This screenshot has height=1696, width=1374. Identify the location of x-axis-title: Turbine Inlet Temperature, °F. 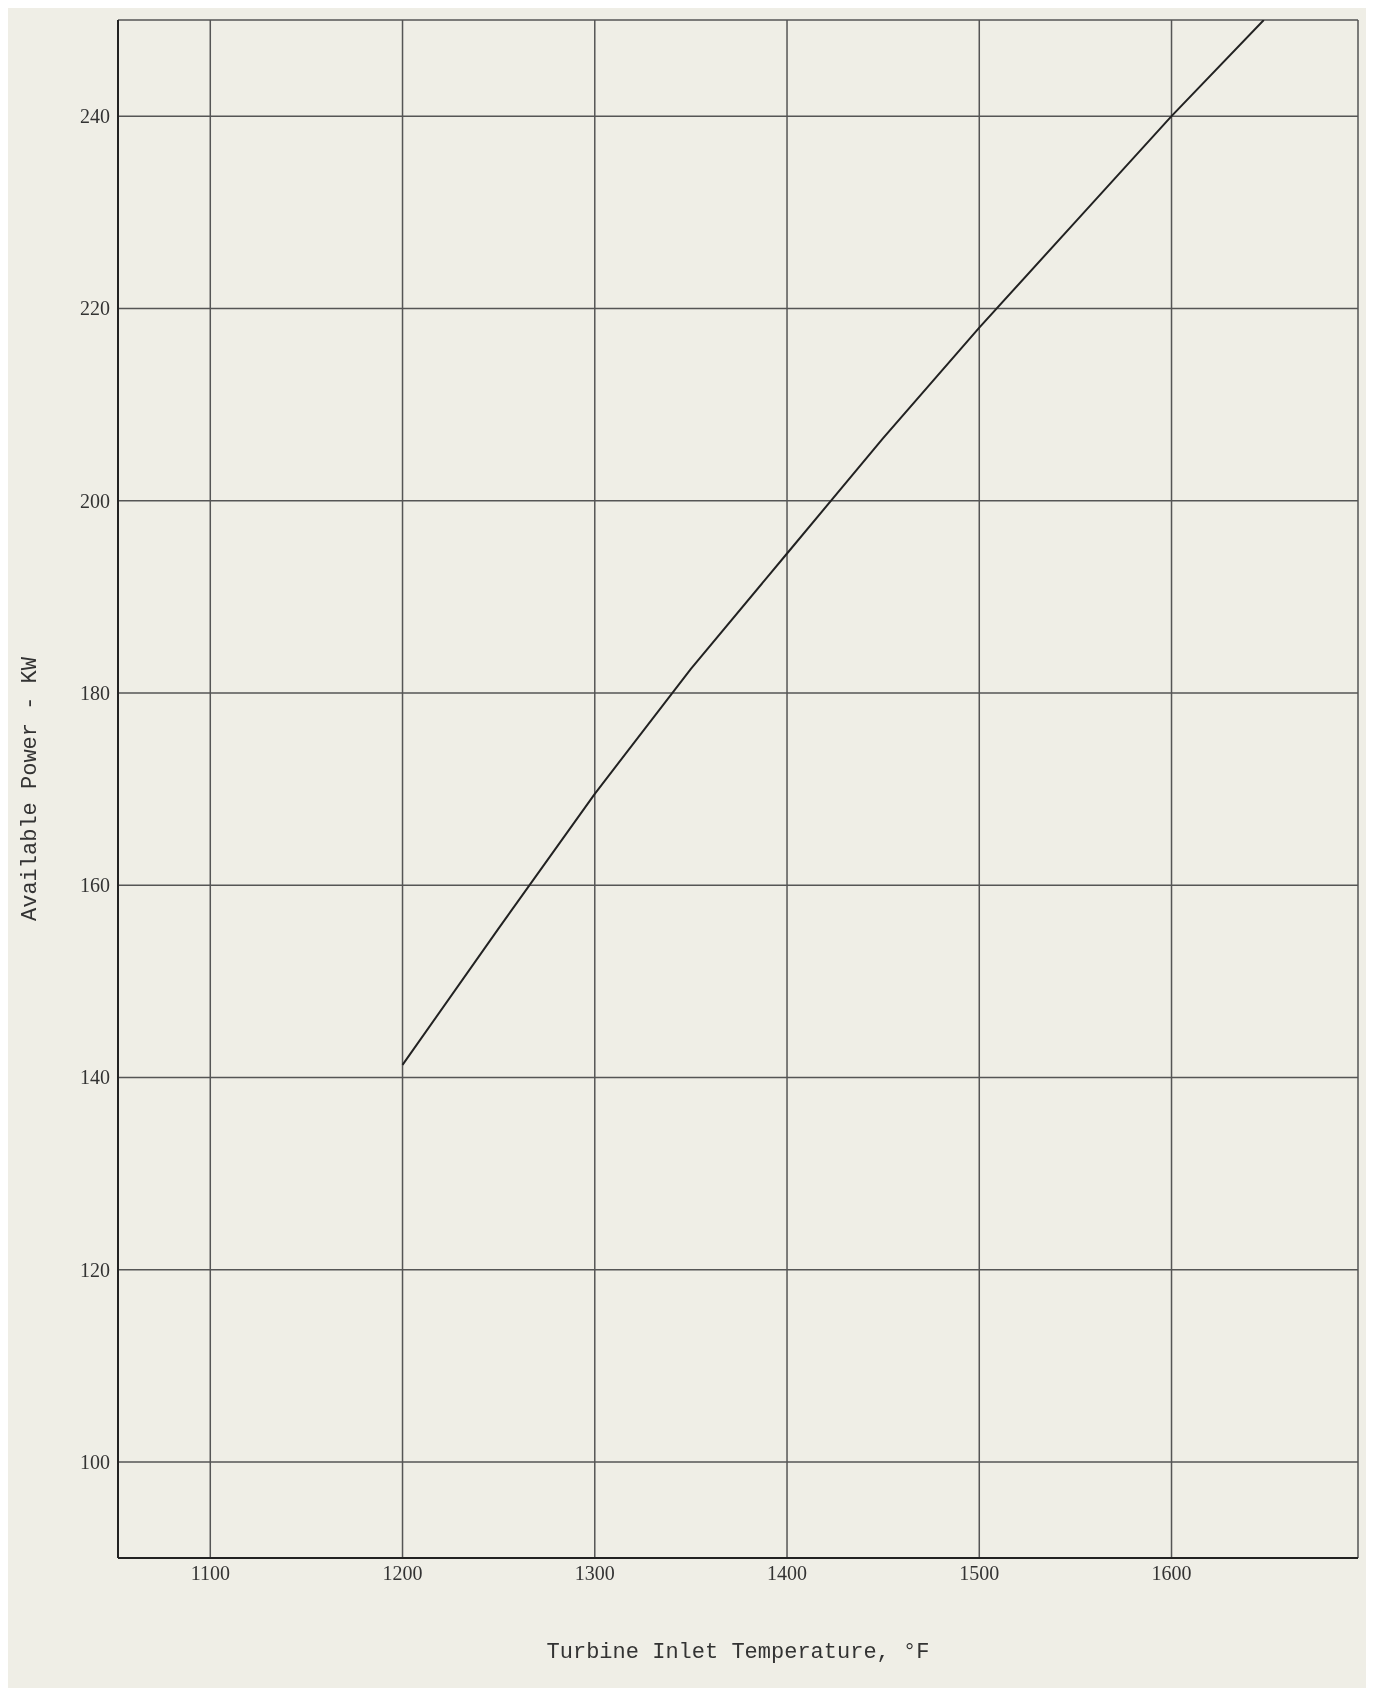
(738, 1652).